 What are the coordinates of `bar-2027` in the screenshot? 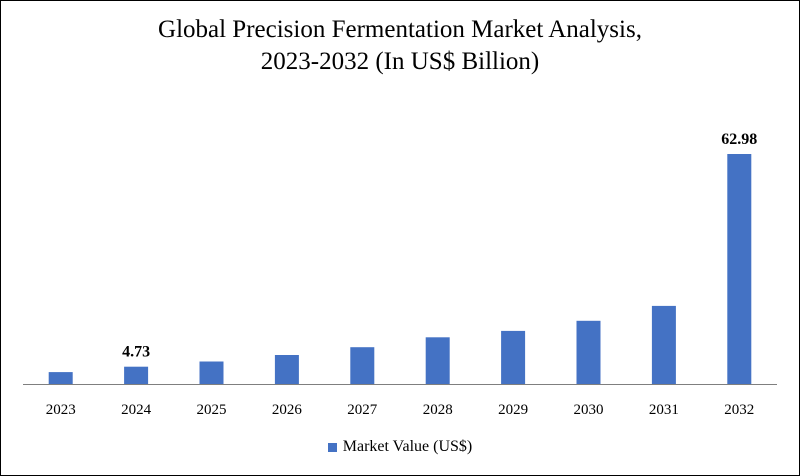 It's located at (362, 365).